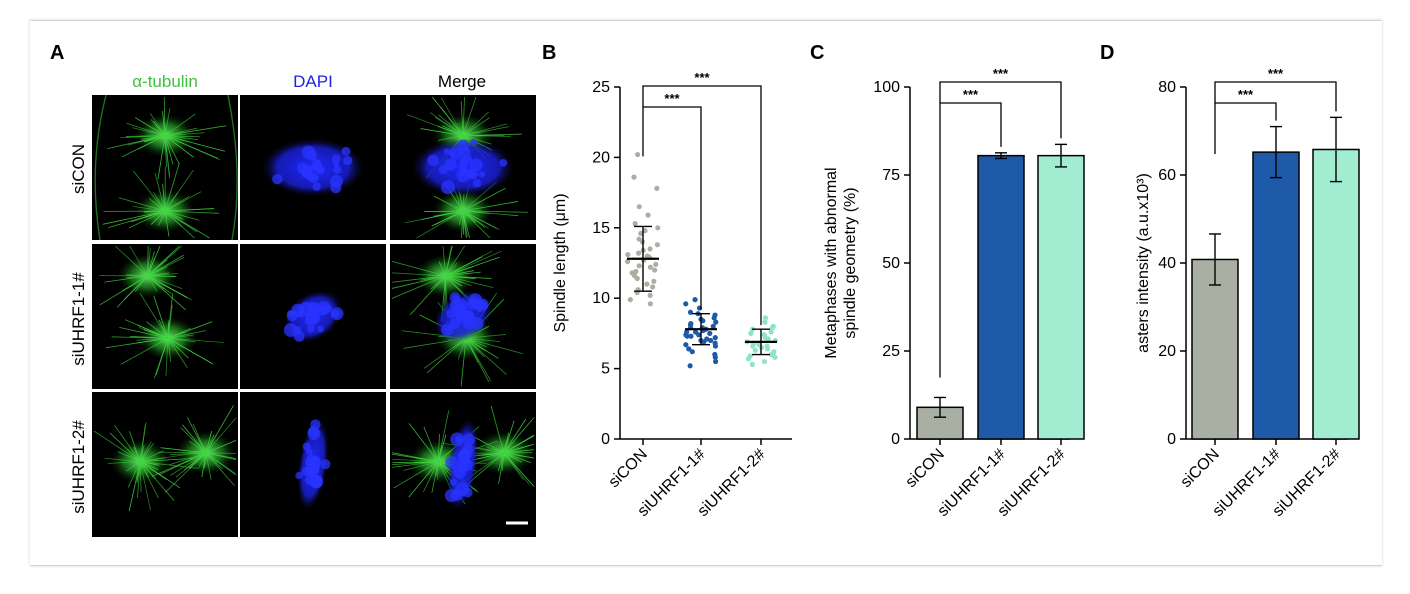 This screenshot has width=1410, height=594. I want to click on y-tick-label: 20, so click(601, 157).